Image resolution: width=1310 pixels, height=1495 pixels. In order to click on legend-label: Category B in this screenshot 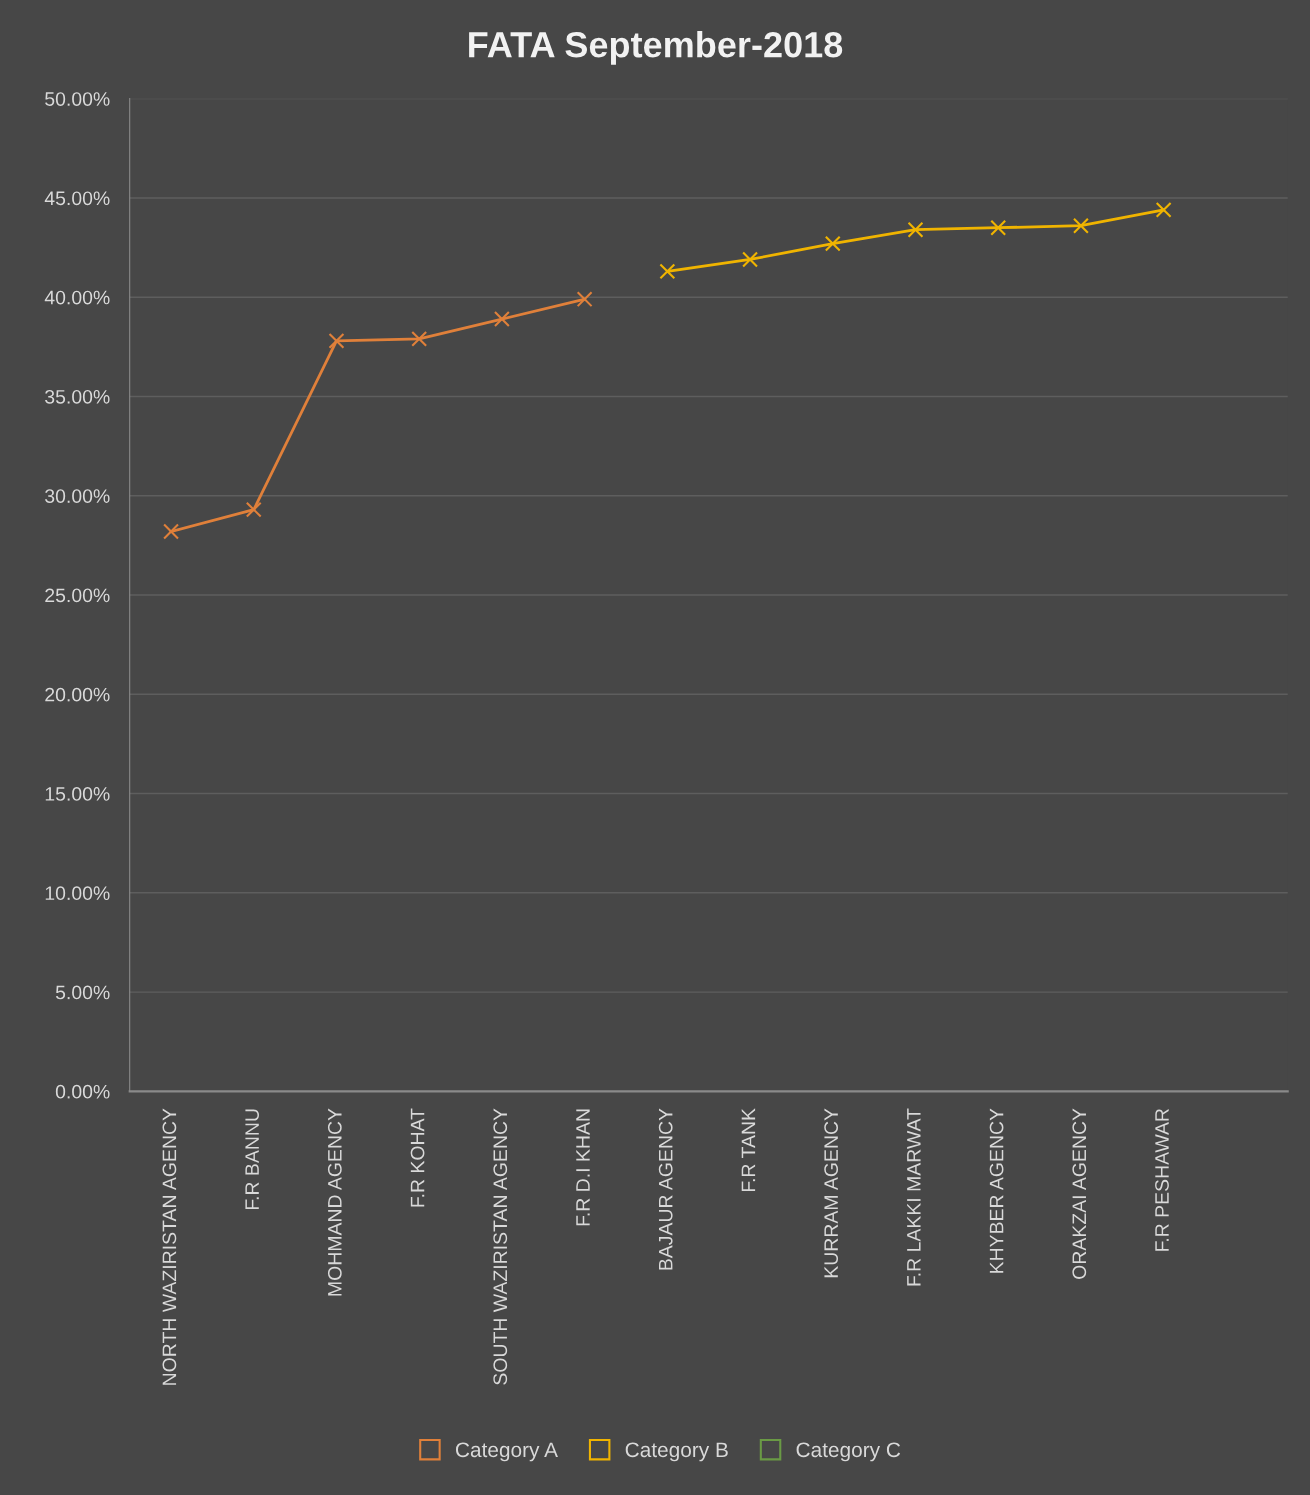, I will do `click(676, 1452)`.